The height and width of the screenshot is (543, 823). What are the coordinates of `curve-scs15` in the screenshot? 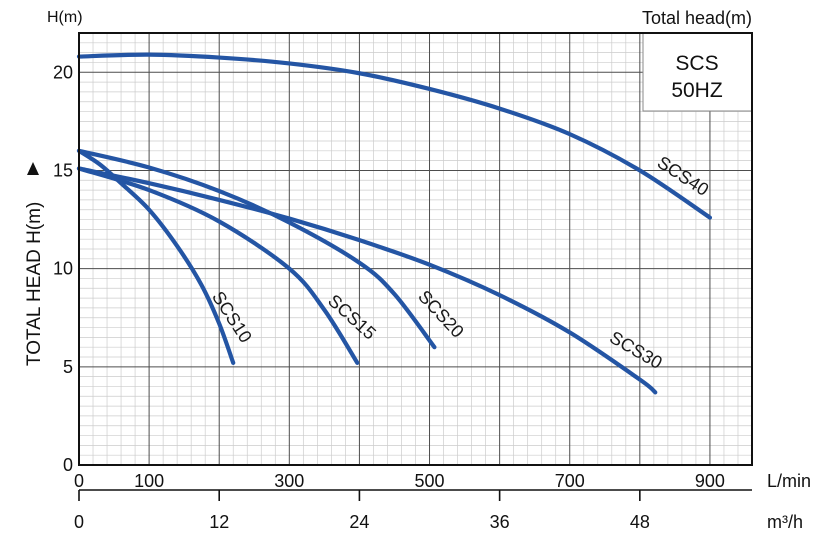 It's located at (218, 265).